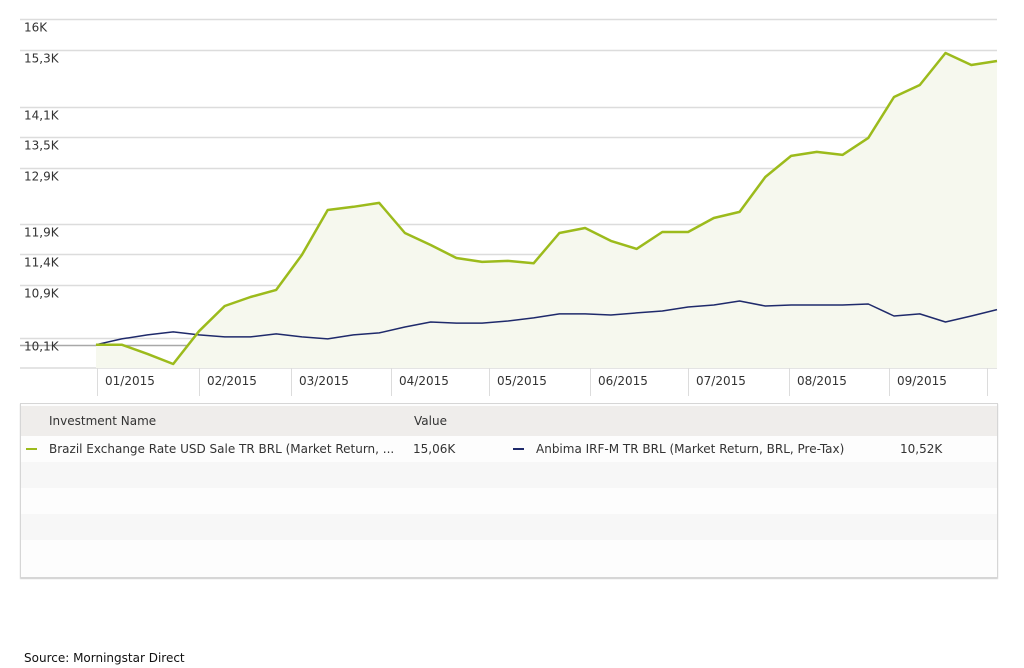 Image resolution: width=1024 pixels, height=668 pixels. Describe the element at coordinates (324, 381) in the screenshot. I see `x-tick-label: 03/2015` at that location.